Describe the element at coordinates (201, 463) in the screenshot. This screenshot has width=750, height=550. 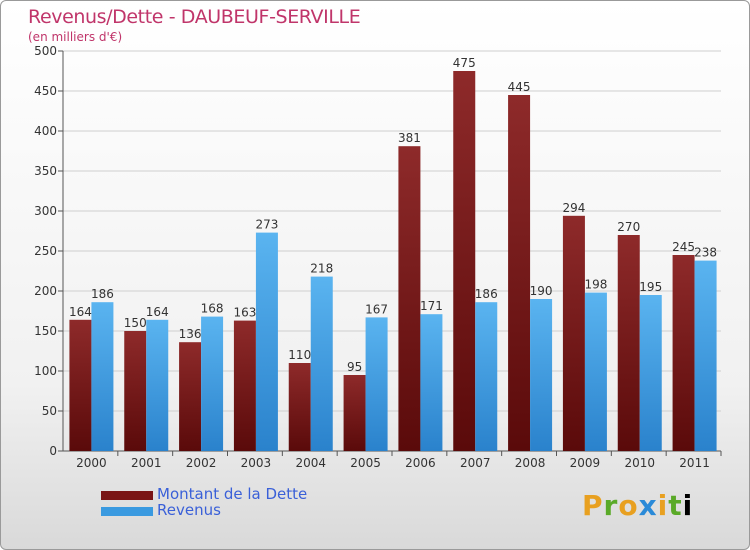
I see `x-tick-label-2002: 2002` at that location.